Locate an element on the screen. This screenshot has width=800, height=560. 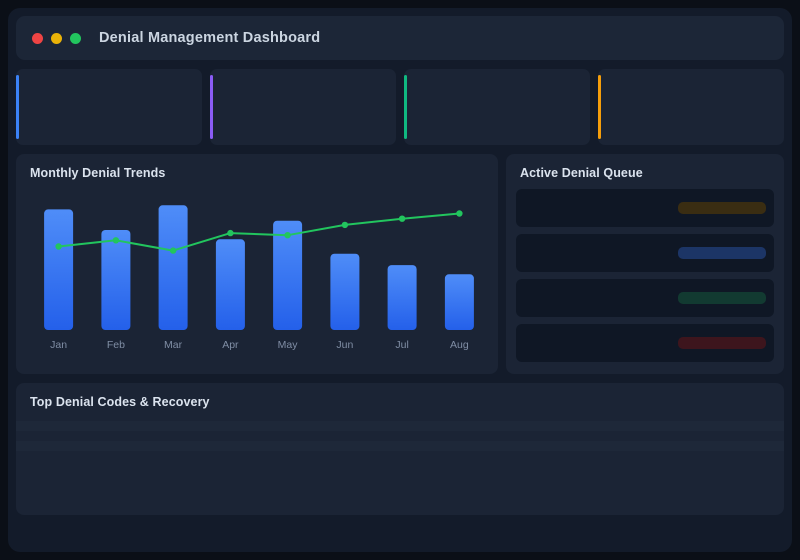
chart-bars is located at coordinates (259, 267).